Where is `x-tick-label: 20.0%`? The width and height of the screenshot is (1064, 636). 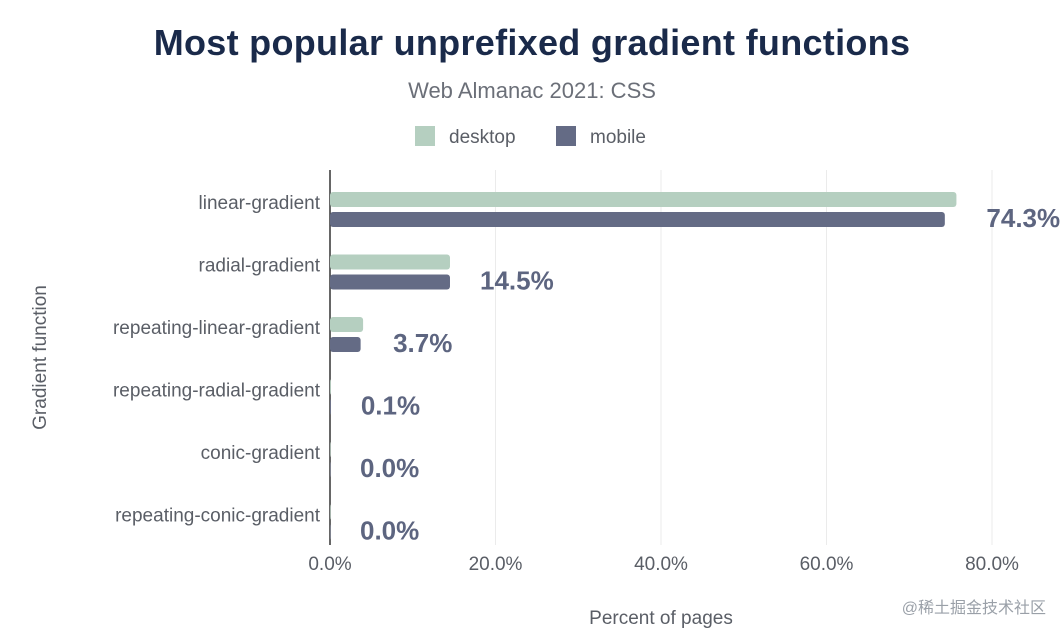 x-tick-label: 20.0% is located at coordinates (496, 564).